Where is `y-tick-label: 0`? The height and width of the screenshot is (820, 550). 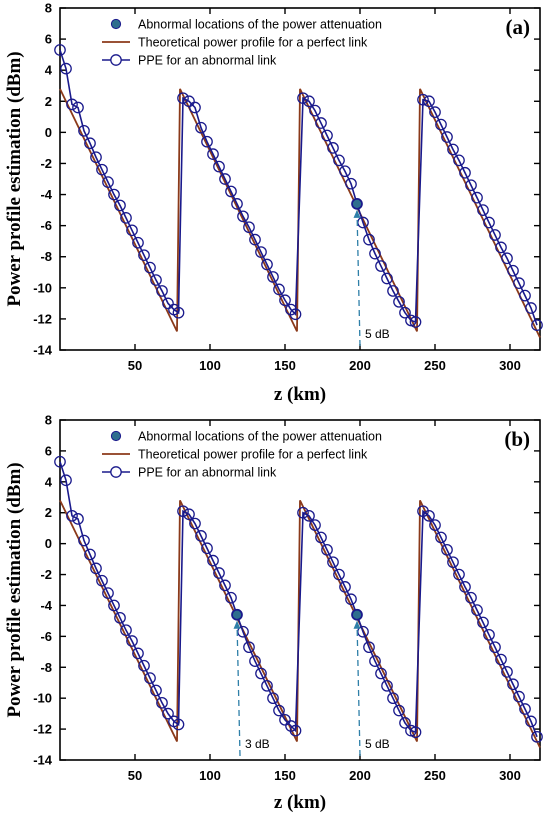 y-tick-label: 0 is located at coordinates (48, 543).